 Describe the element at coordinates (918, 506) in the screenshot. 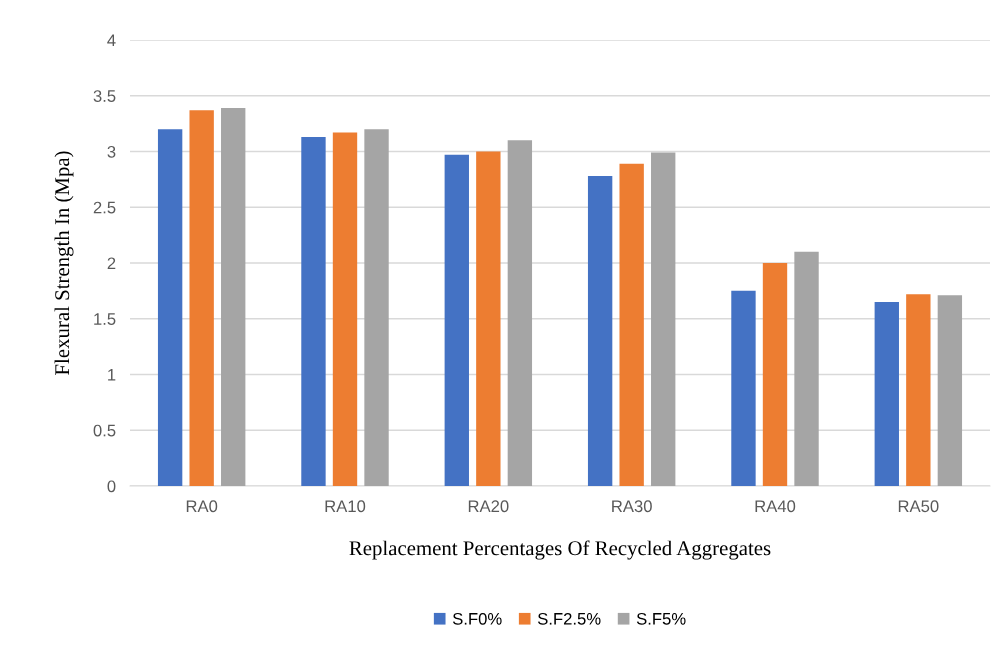

I see `x-tick-label: RA50` at that location.